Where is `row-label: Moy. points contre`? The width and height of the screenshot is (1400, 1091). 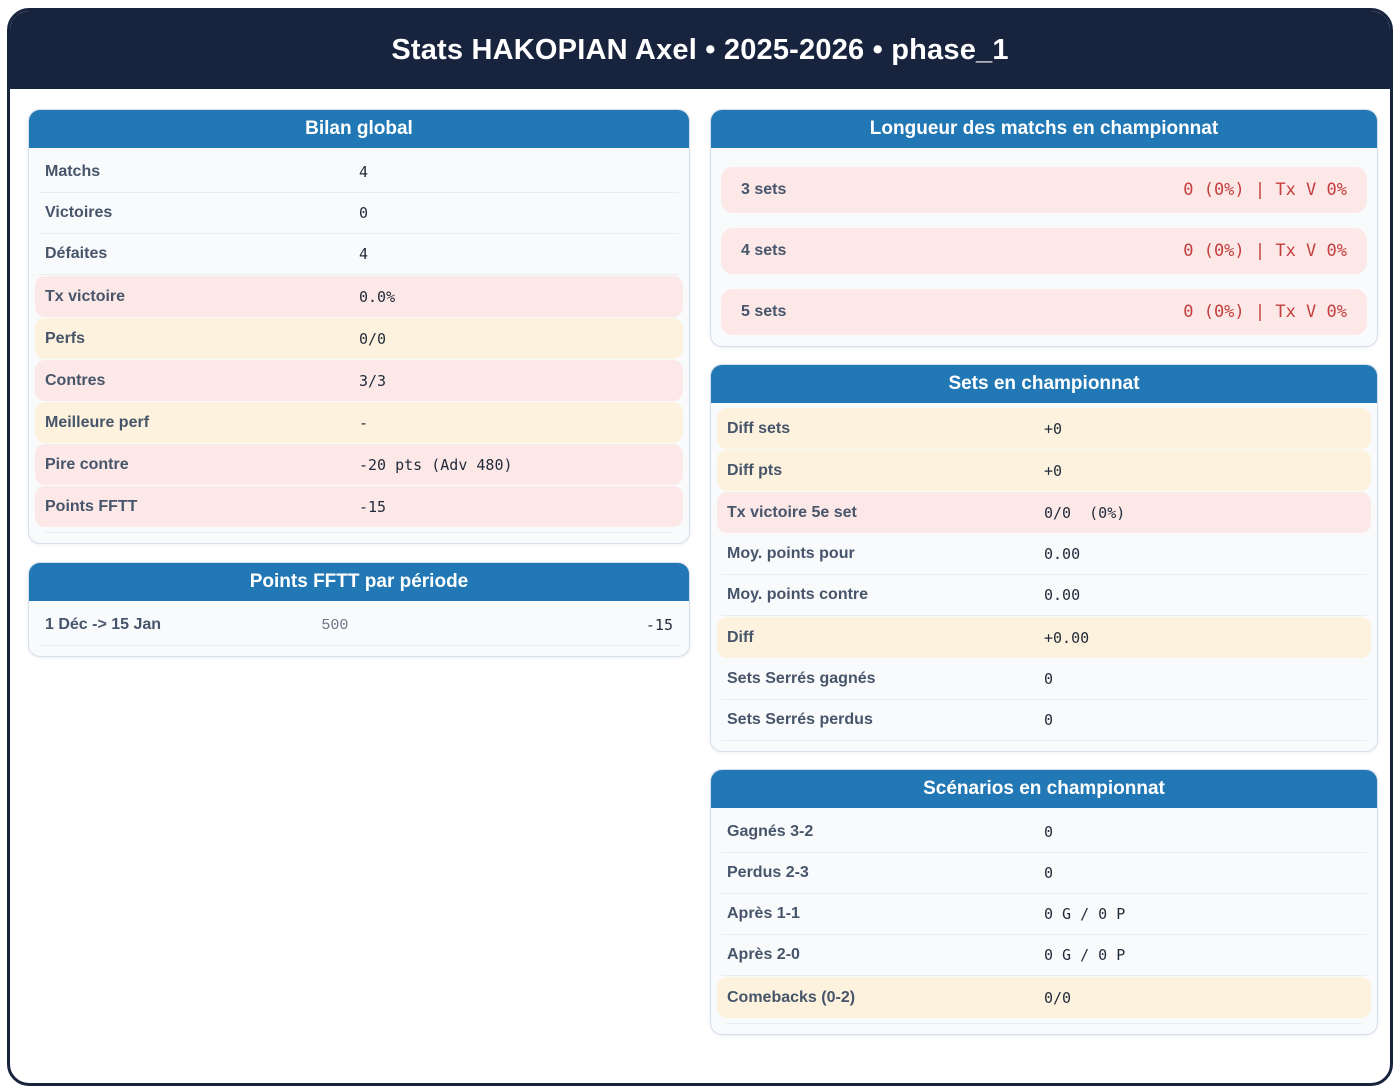
row-label: Moy. points contre is located at coordinates (798, 594).